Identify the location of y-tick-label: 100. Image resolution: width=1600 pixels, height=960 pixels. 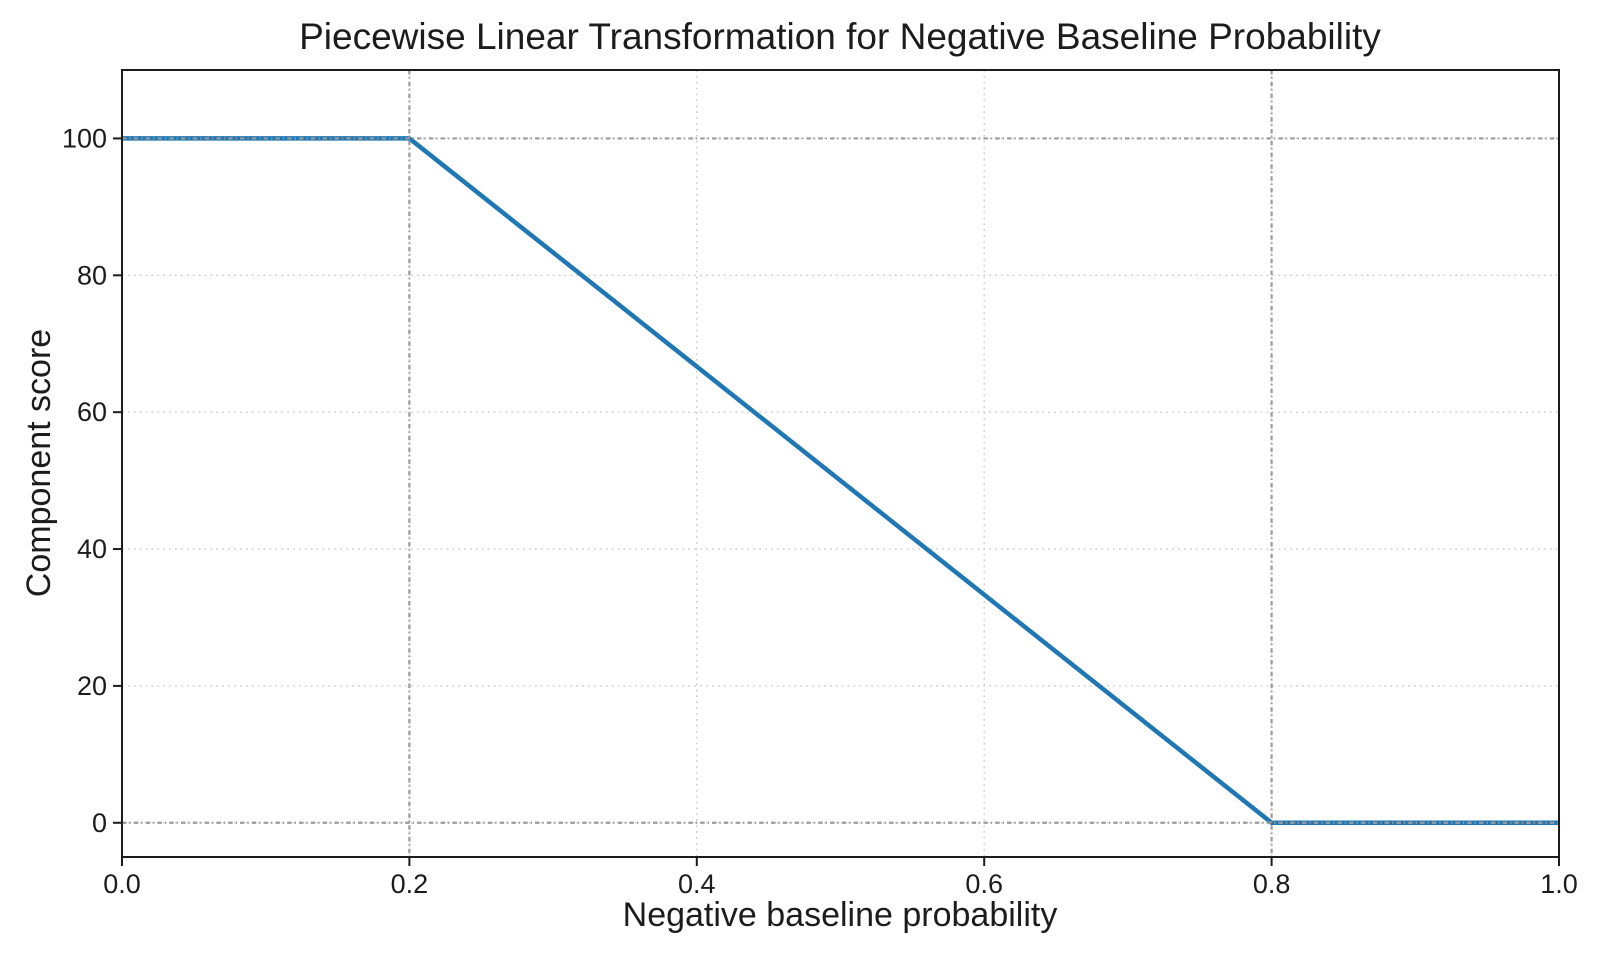
(84, 138).